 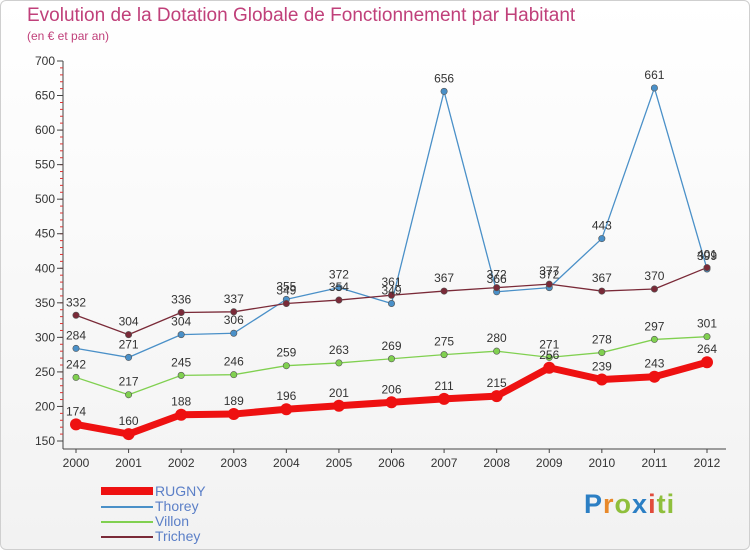 I want to click on data-label-villon: 280, so click(x=497, y=338).